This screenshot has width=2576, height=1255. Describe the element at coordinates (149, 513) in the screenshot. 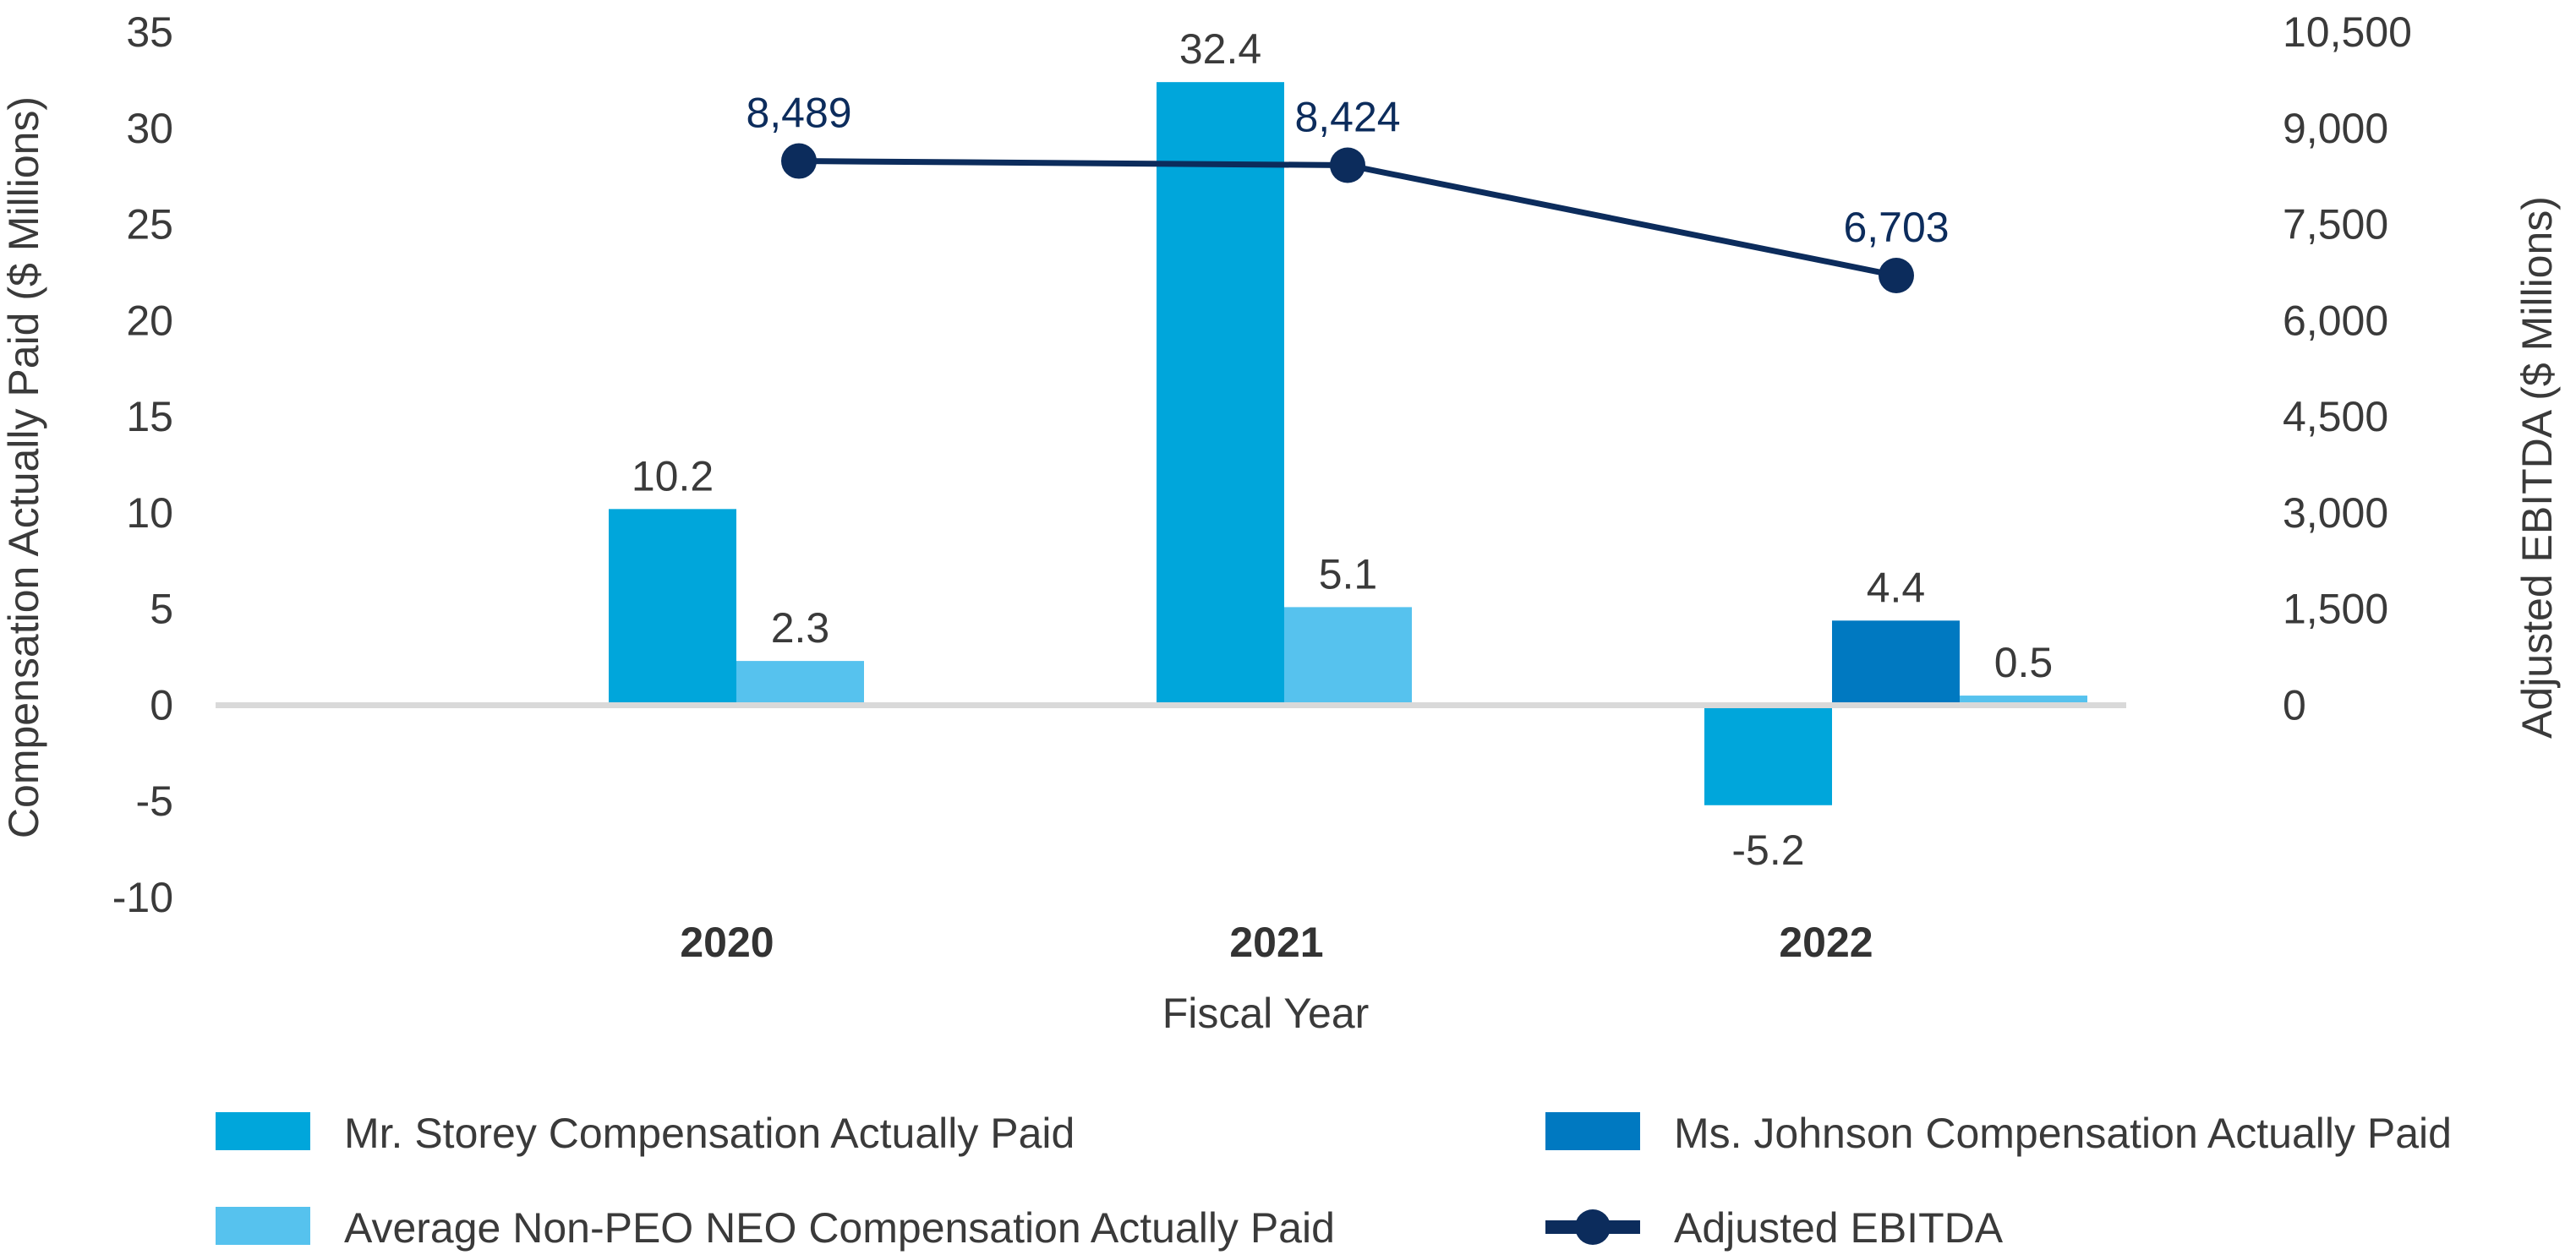

I see `y-tick-label: 10` at that location.